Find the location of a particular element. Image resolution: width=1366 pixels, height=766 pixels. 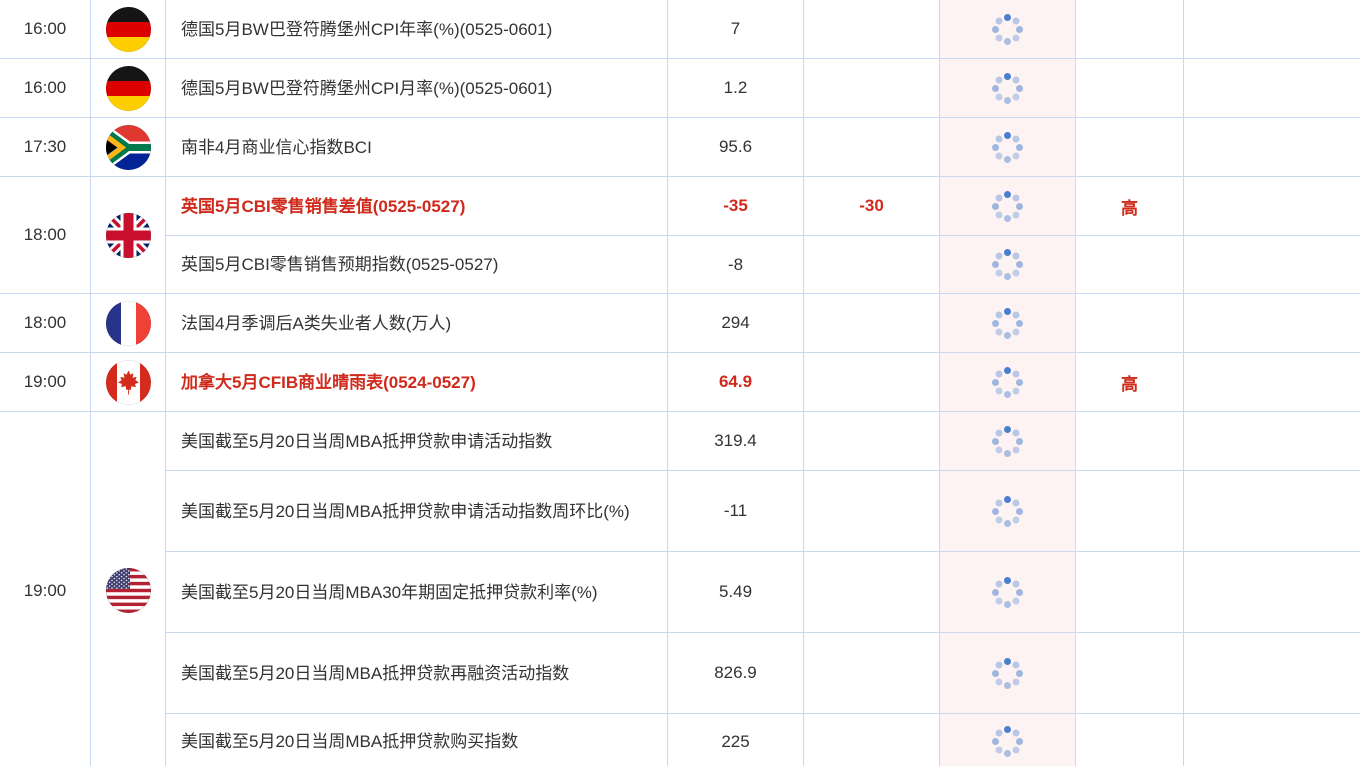

event-row: 英国5月CBI零售销售差值(0525-0527) -35 -30 高 is located at coordinates (763, 206).